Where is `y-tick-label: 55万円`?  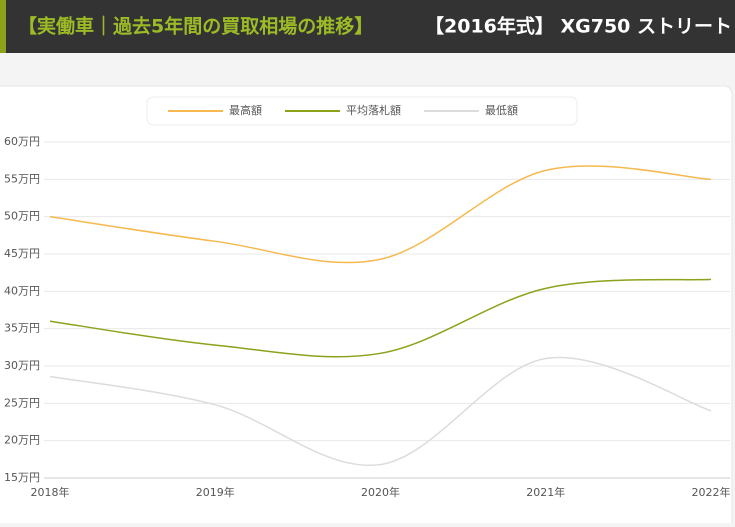
y-tick-label: 55万円 is located at coordinates (22, 178).